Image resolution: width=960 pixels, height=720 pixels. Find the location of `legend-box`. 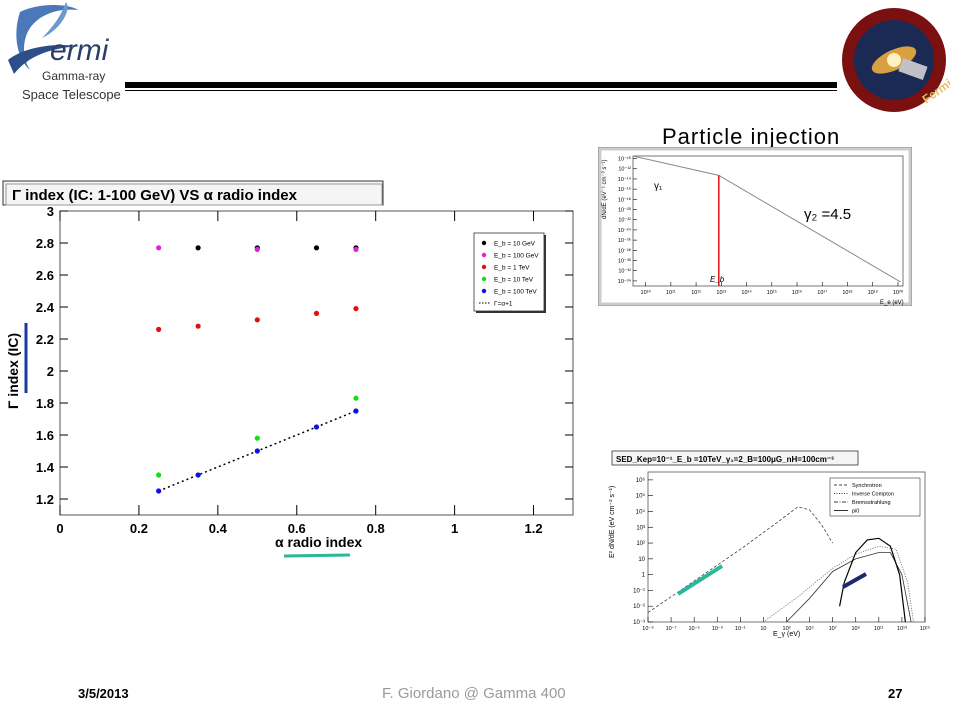

legend-box is located at coordinates (875, 497).